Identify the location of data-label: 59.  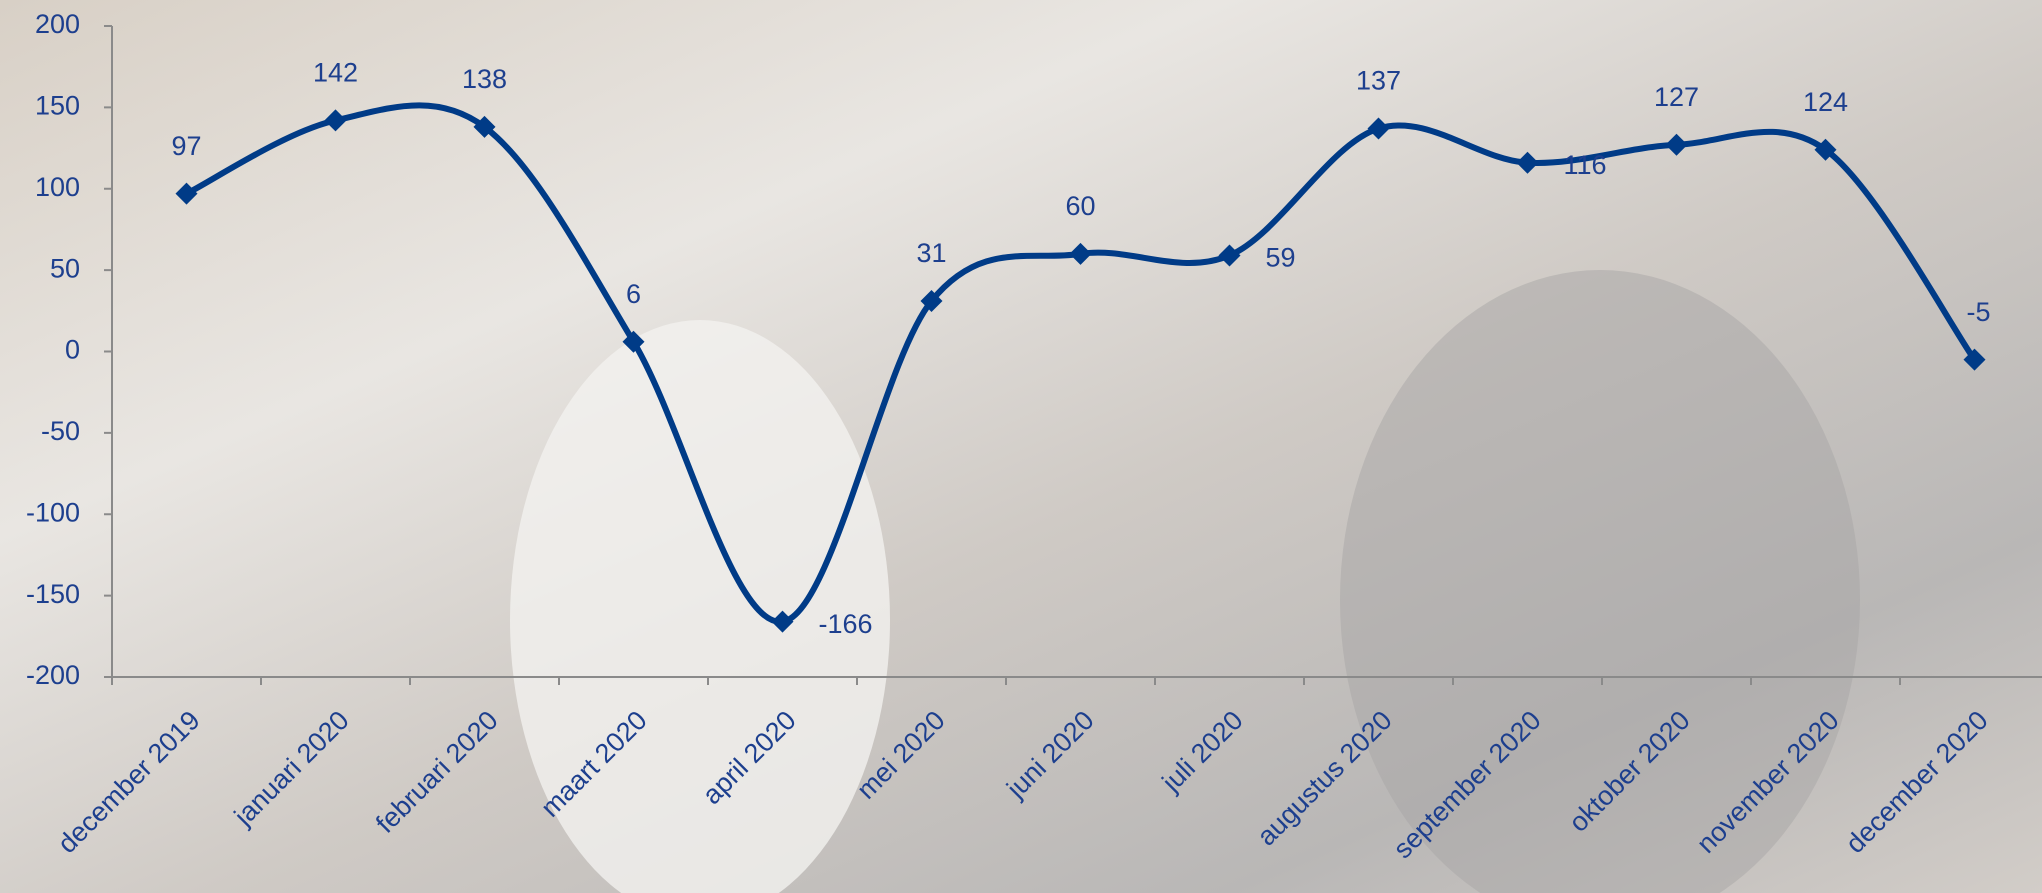
(1281, 258).